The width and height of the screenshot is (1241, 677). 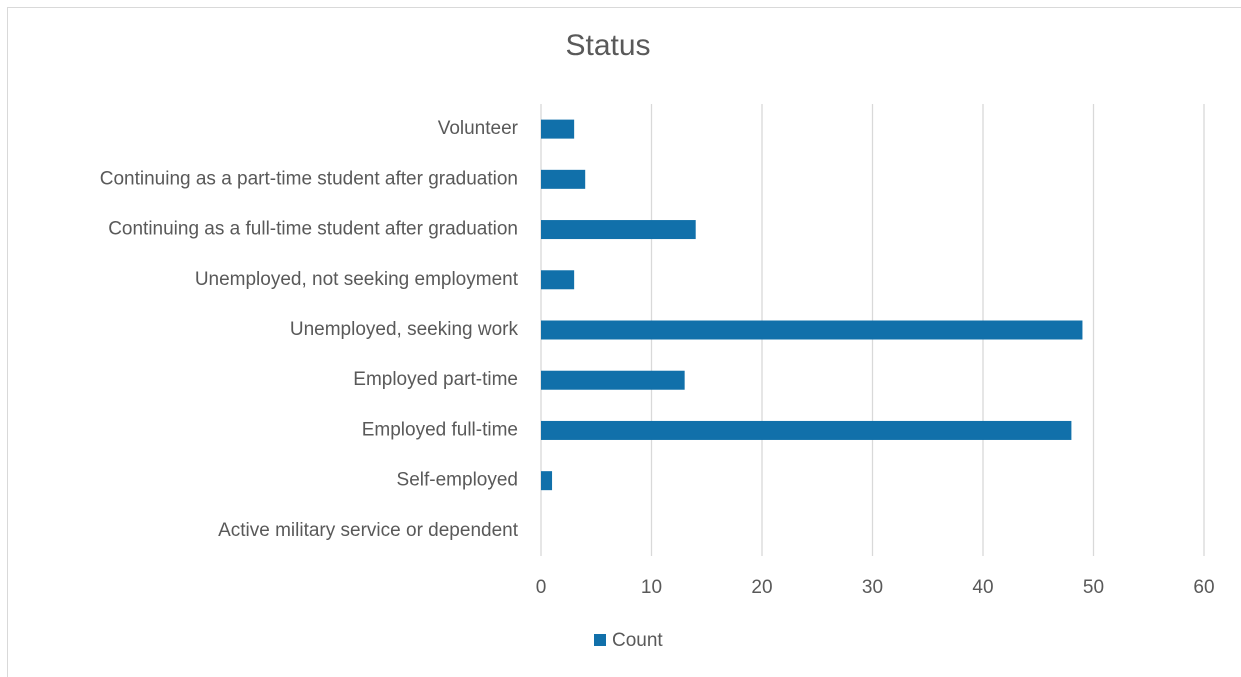 I want to click on x-tick-label: 20, so click(x=761, y=587).